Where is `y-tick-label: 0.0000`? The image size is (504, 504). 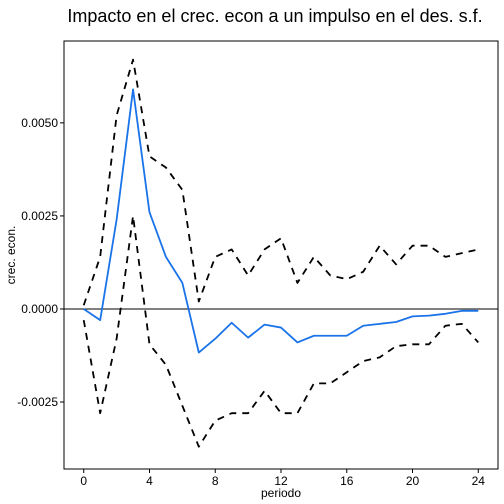 y-tick-label: 0.0000 is located at coordinates (39, 309).